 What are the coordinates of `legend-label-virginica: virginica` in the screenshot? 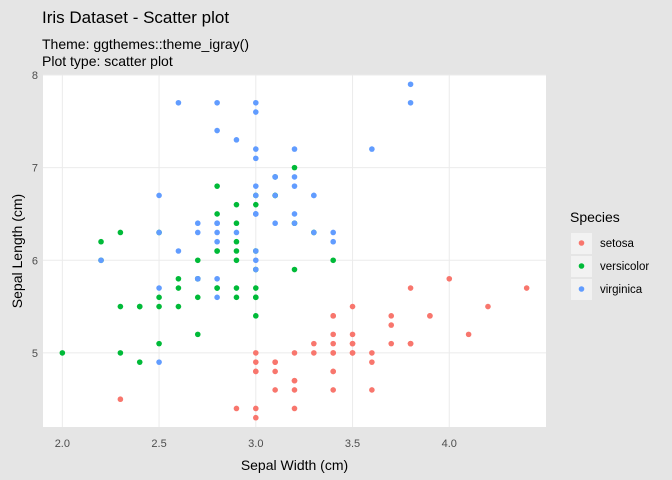 It's located at (621, 290).